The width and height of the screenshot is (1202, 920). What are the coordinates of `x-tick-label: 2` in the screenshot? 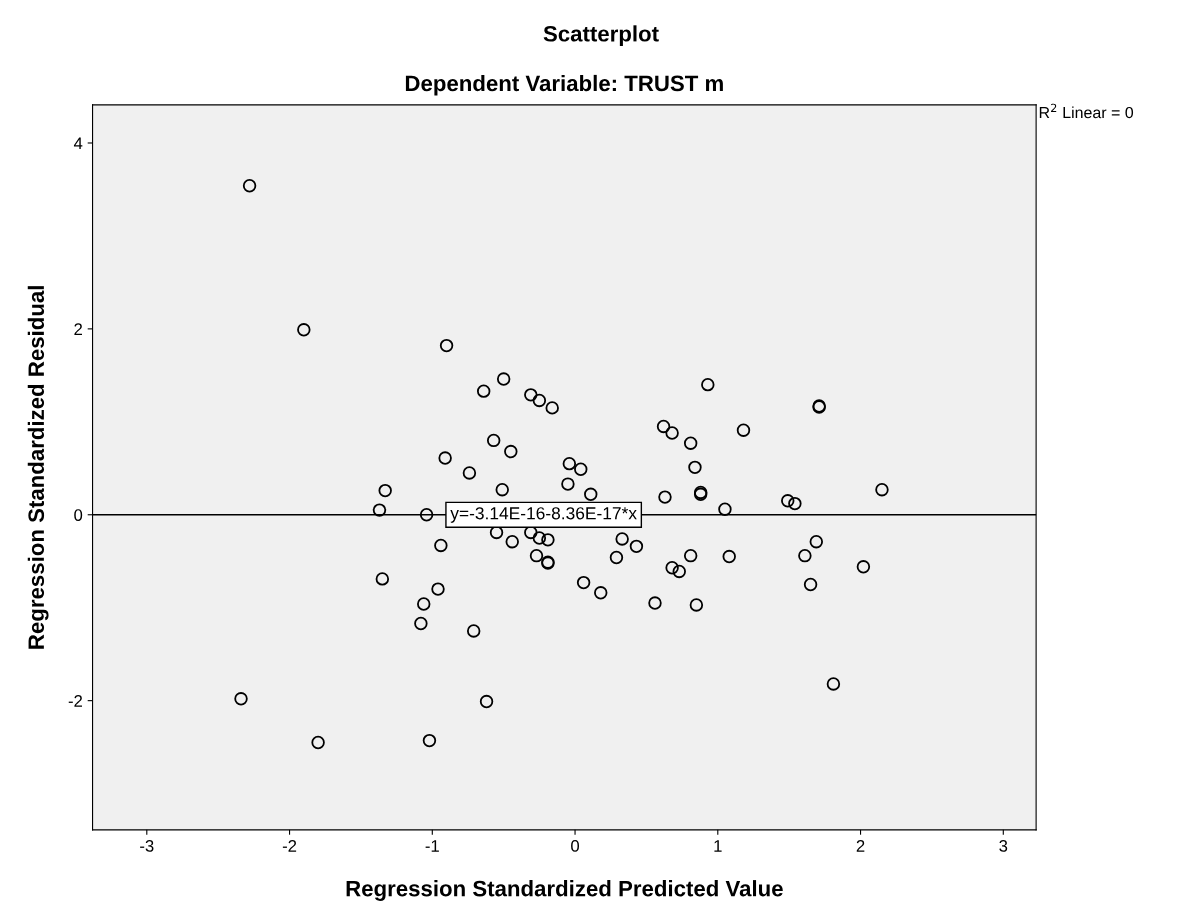 It's located at (860, 846).